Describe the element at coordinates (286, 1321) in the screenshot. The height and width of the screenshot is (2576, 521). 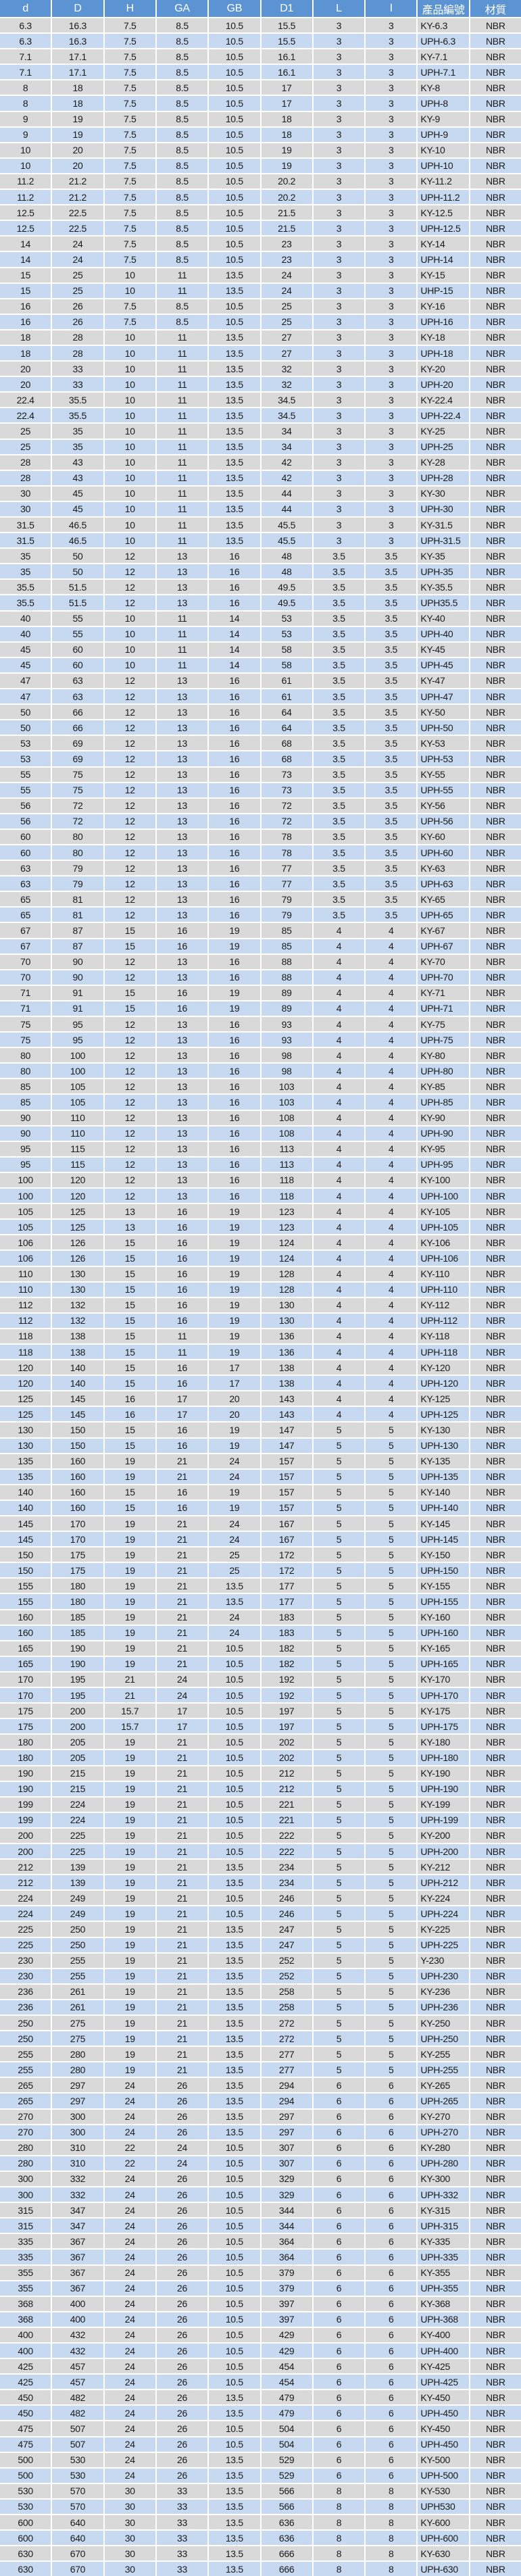
I see `cell-D1: 130` at that location.